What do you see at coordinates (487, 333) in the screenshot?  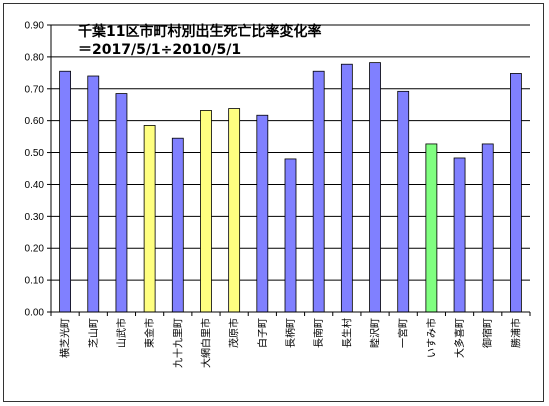 I see `category-label: 御宿町` at bounding box center [487, 333].